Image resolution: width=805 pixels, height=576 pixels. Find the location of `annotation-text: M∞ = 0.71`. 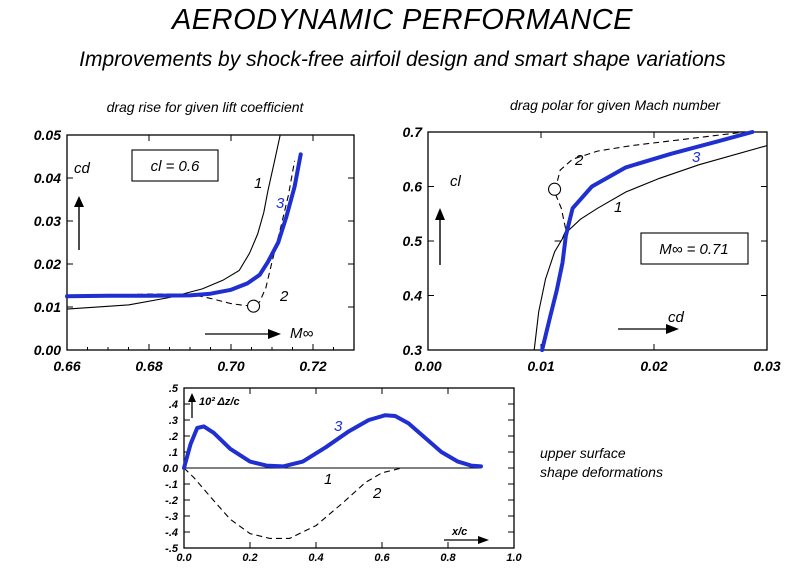

annotation-text: M∞ = 0.71 is located at coordinates (693, 249).